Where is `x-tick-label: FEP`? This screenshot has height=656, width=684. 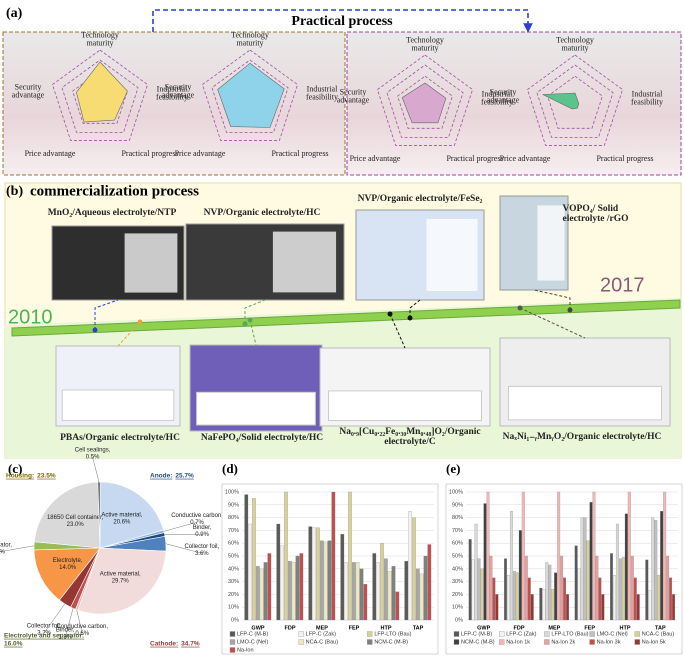
x-tick-label: FEP is located at coordinates (354, 628).